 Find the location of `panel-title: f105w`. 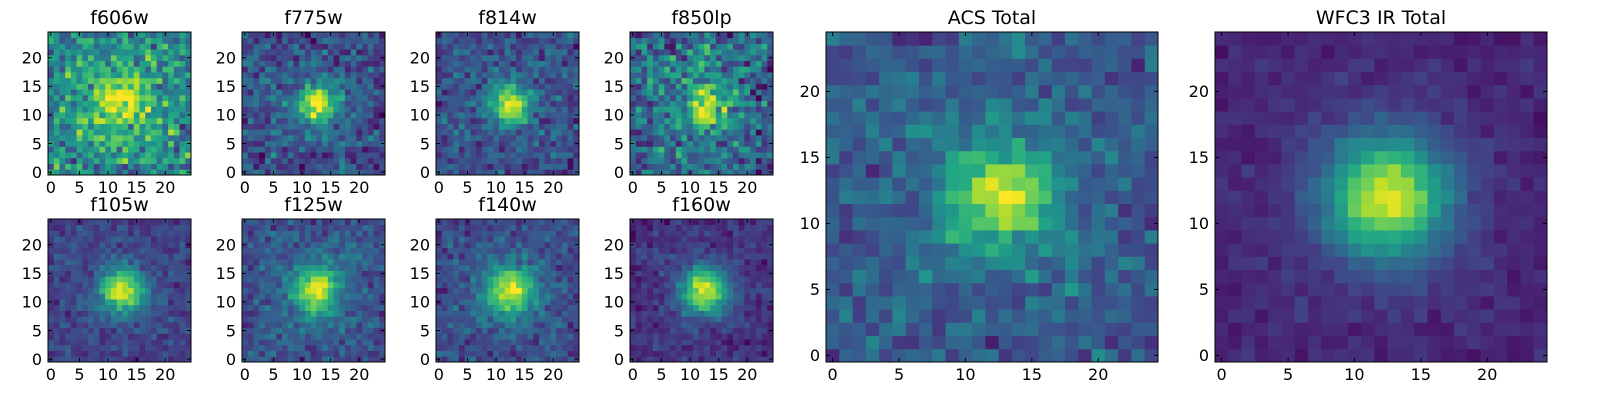

panel-title: f105w is located at coordinates (119, 205).